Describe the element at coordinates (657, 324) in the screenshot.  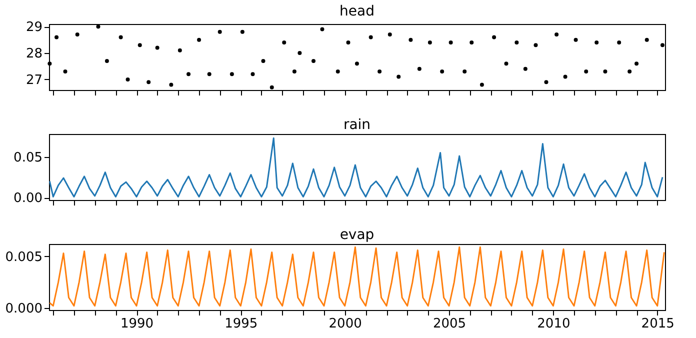
I see `x-tick-label: 2015` at that location.